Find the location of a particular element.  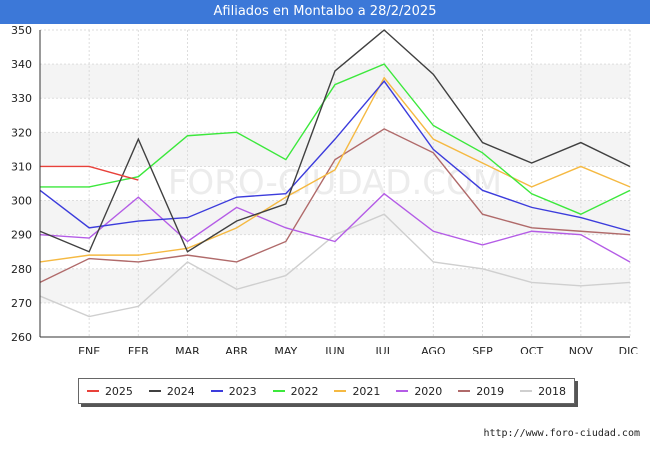

legend-label: 2018 is located at coordinates (552, 391).